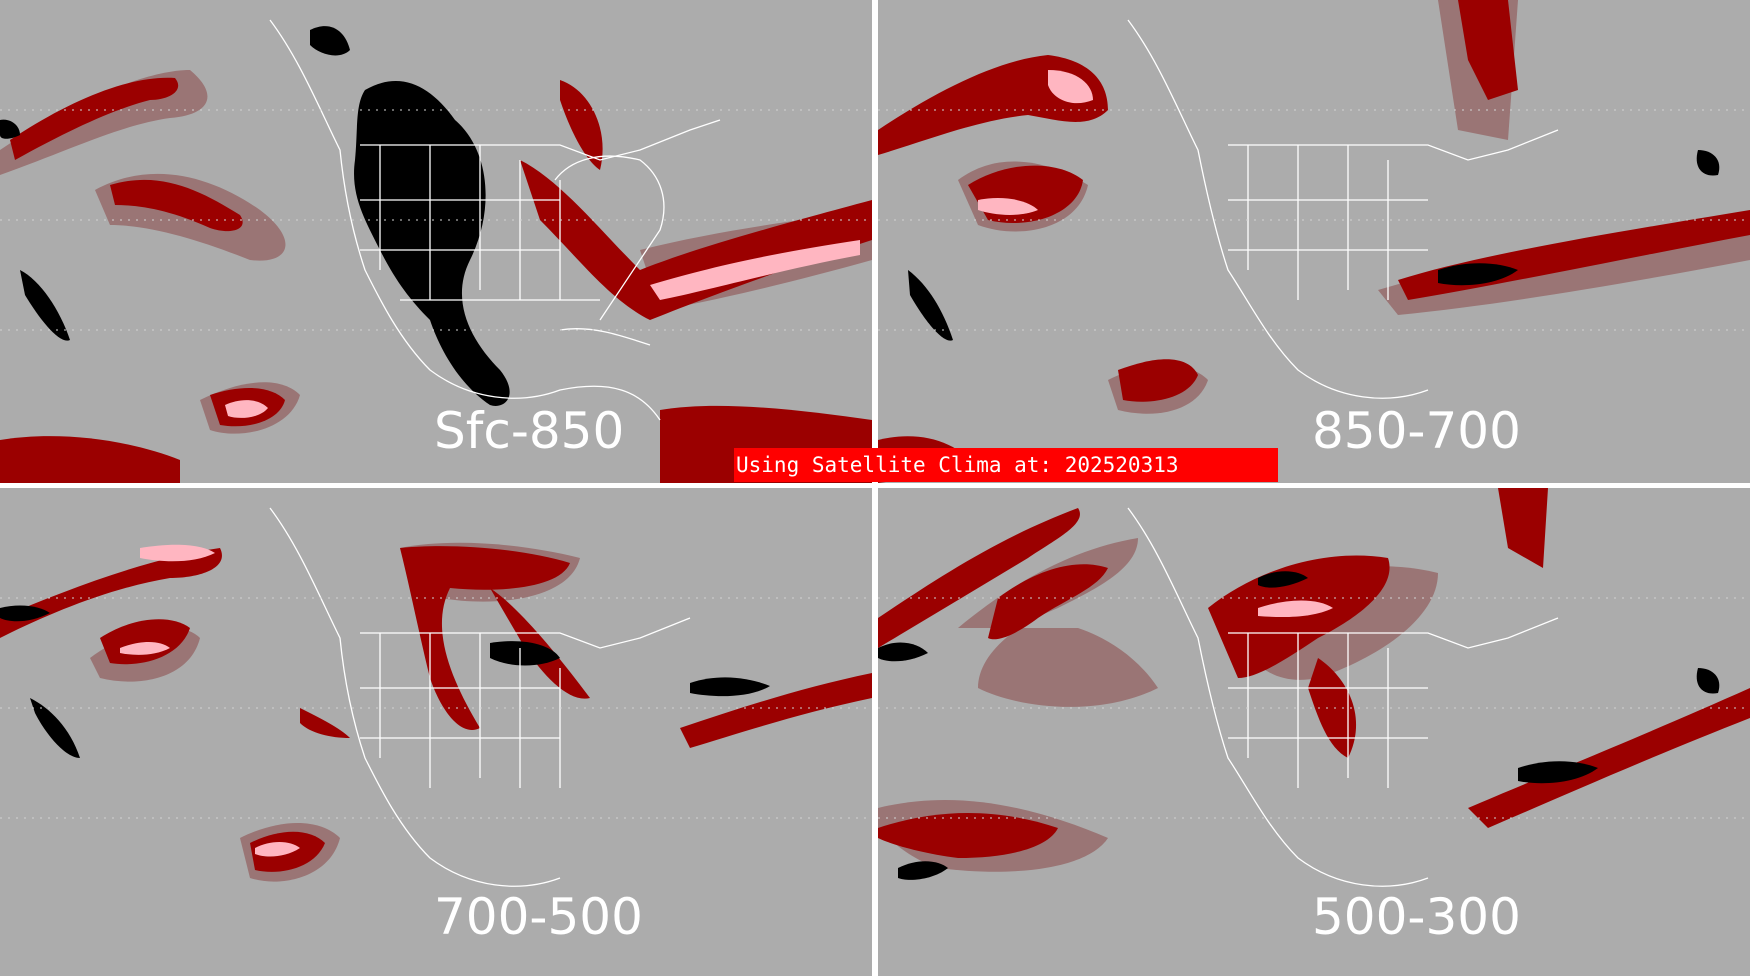  What do you see at coordinates (1416, 431) in the screenshot?
I see `panel-label-850-700: 850-700` at bounding box center [1416, 431].